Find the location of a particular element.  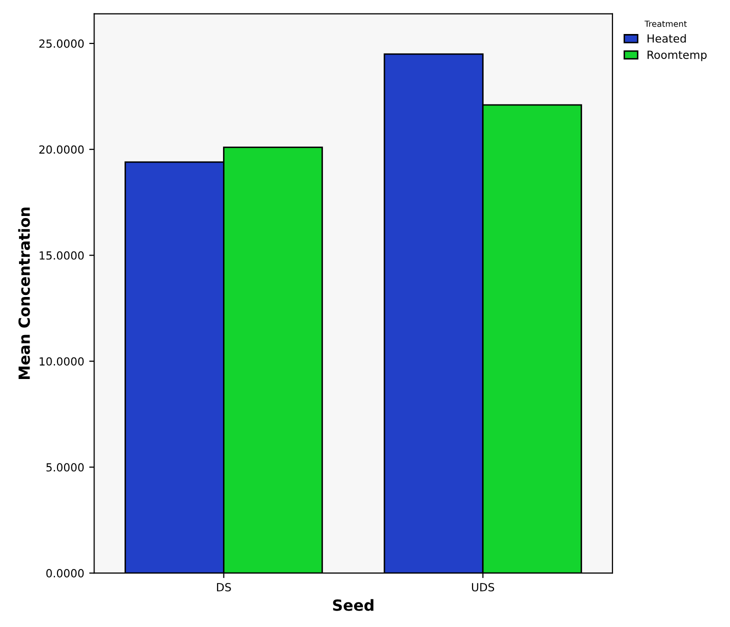

x-tick-label: DS is located at coordinates (224, 587).